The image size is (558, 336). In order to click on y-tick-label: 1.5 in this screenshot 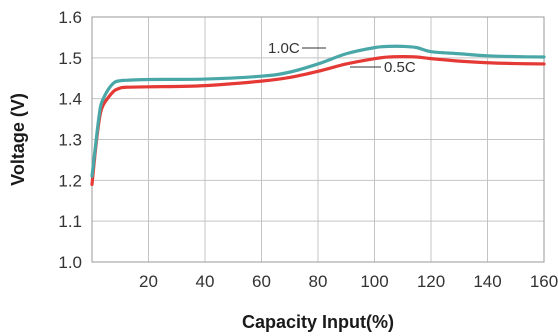, I will do `click(70, 58)`.